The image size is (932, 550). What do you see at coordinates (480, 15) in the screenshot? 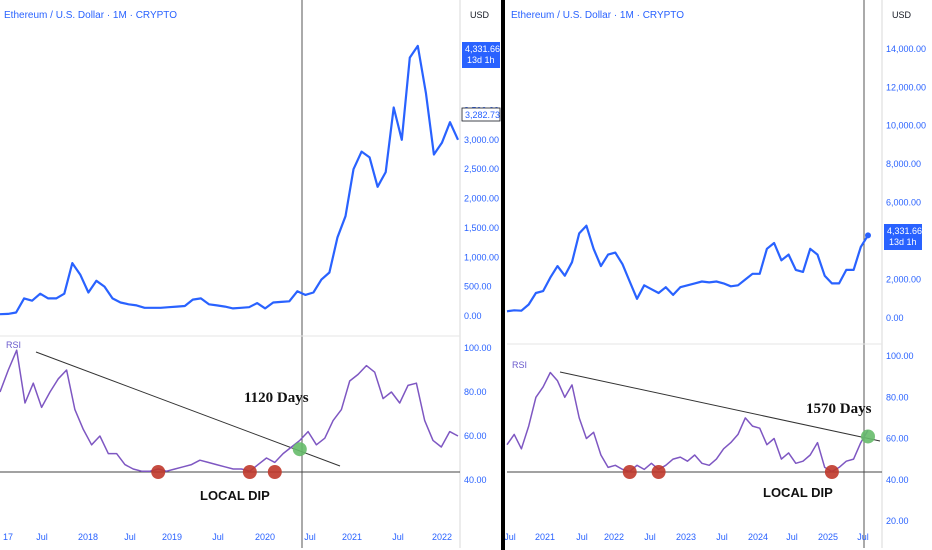
I see `left-currency-label: USD` at bounding box center [480, 15].